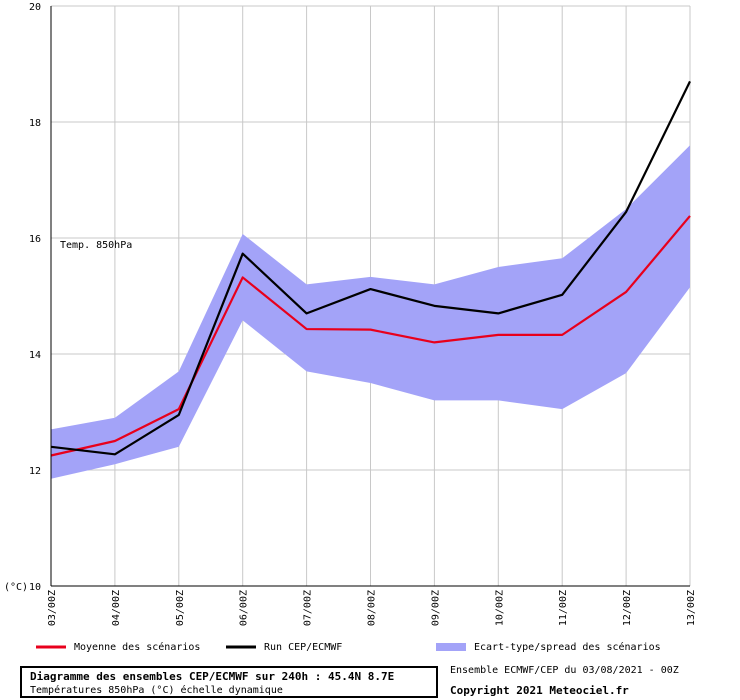  What do you see at coordinates (35, 587) in the screenshot?
I see `y-tick-label: 10` at bounding box center [35, 587].